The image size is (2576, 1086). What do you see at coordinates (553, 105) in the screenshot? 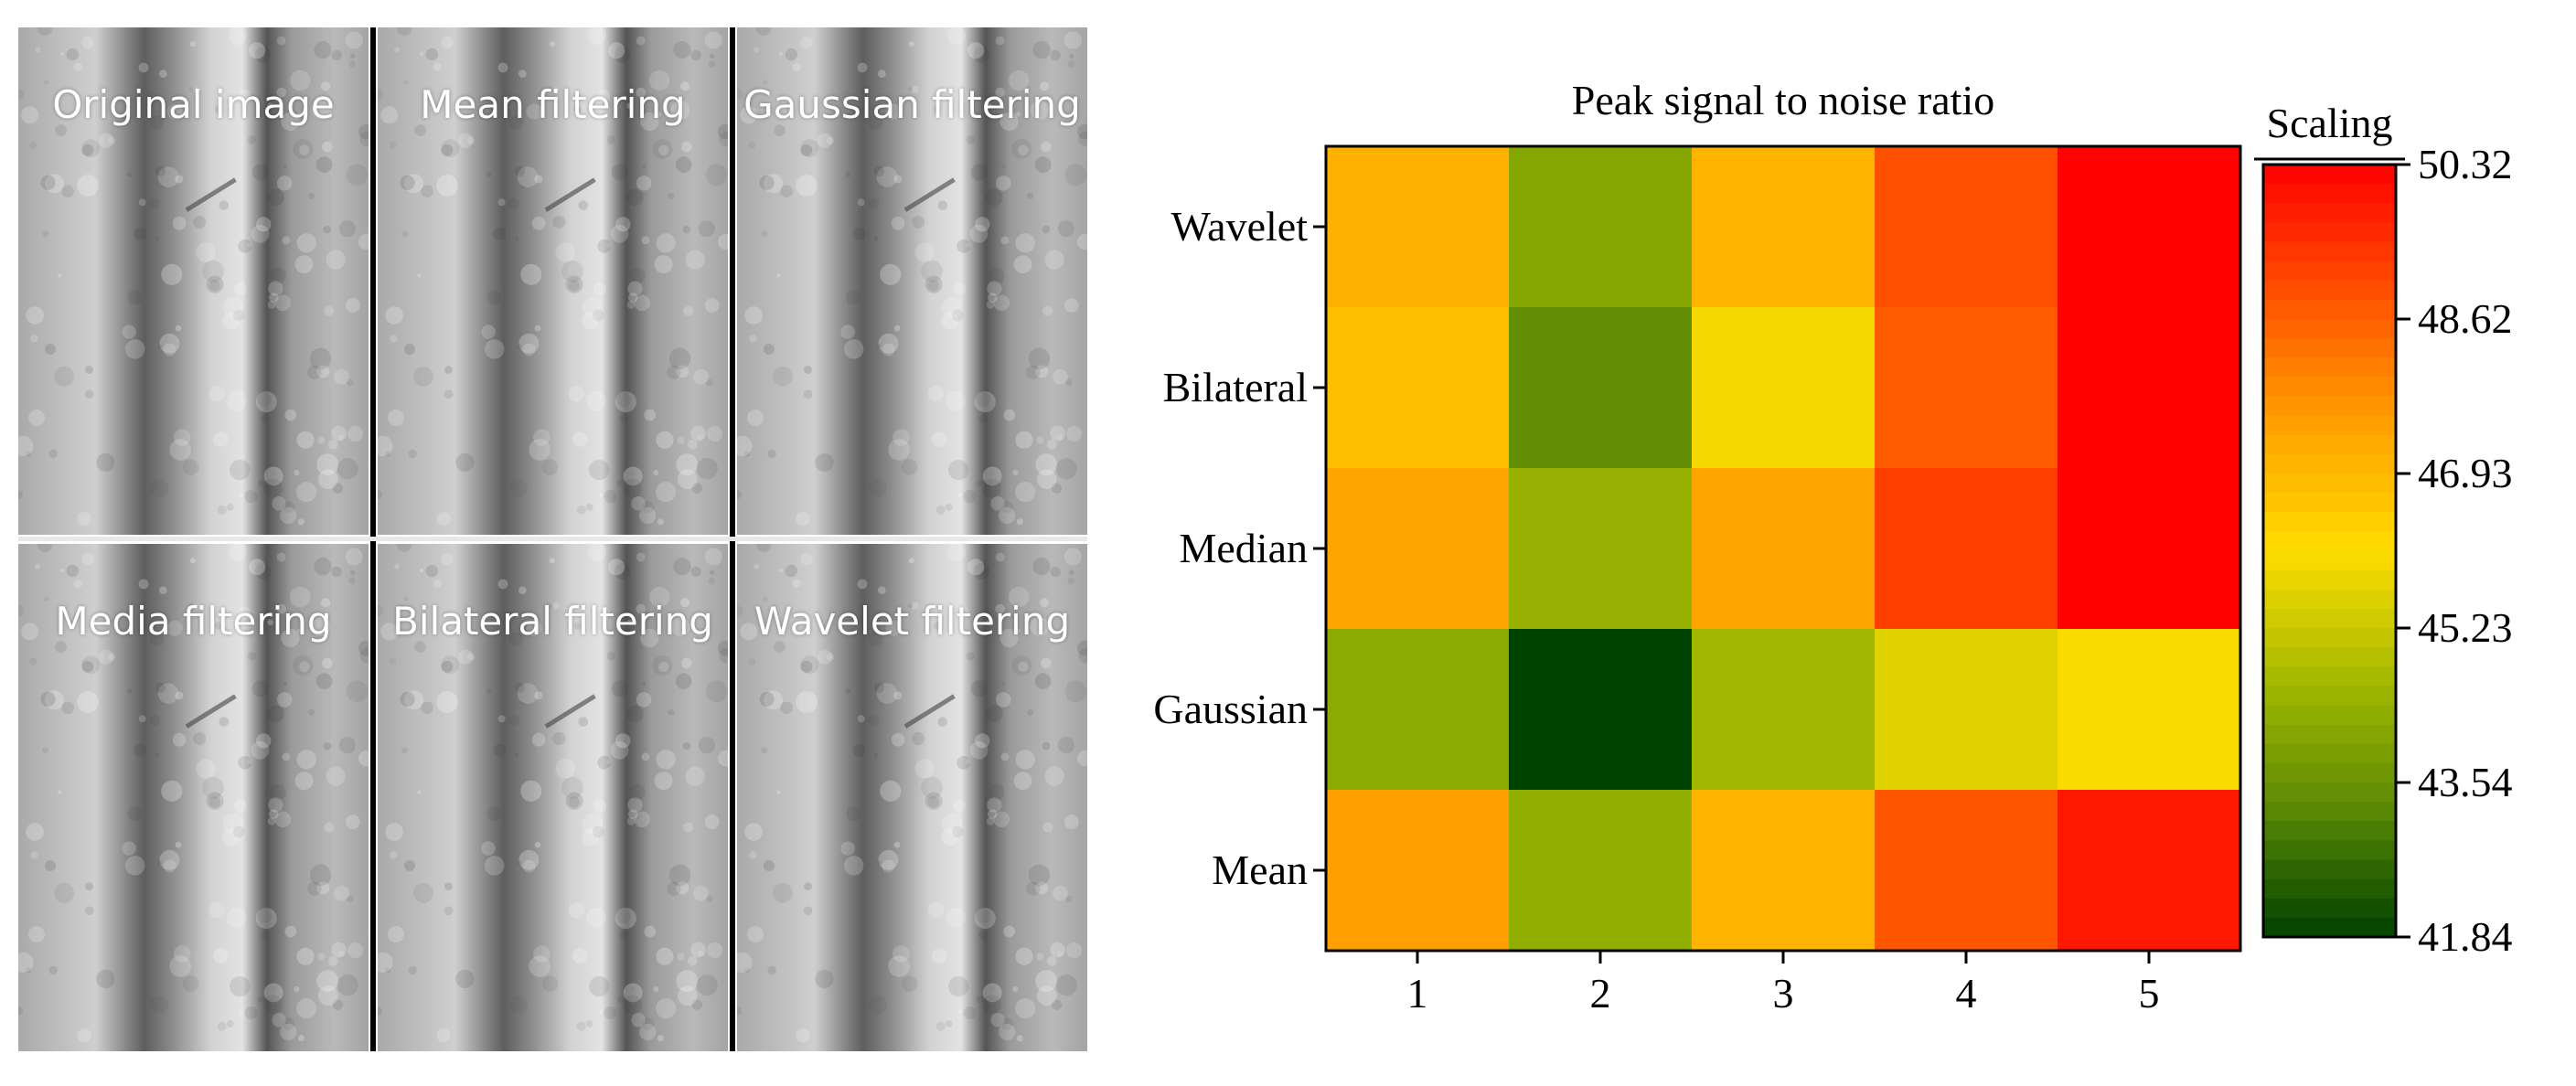
I see `panel-label-mean: Mean filtering` at bounding box center [553, 105].